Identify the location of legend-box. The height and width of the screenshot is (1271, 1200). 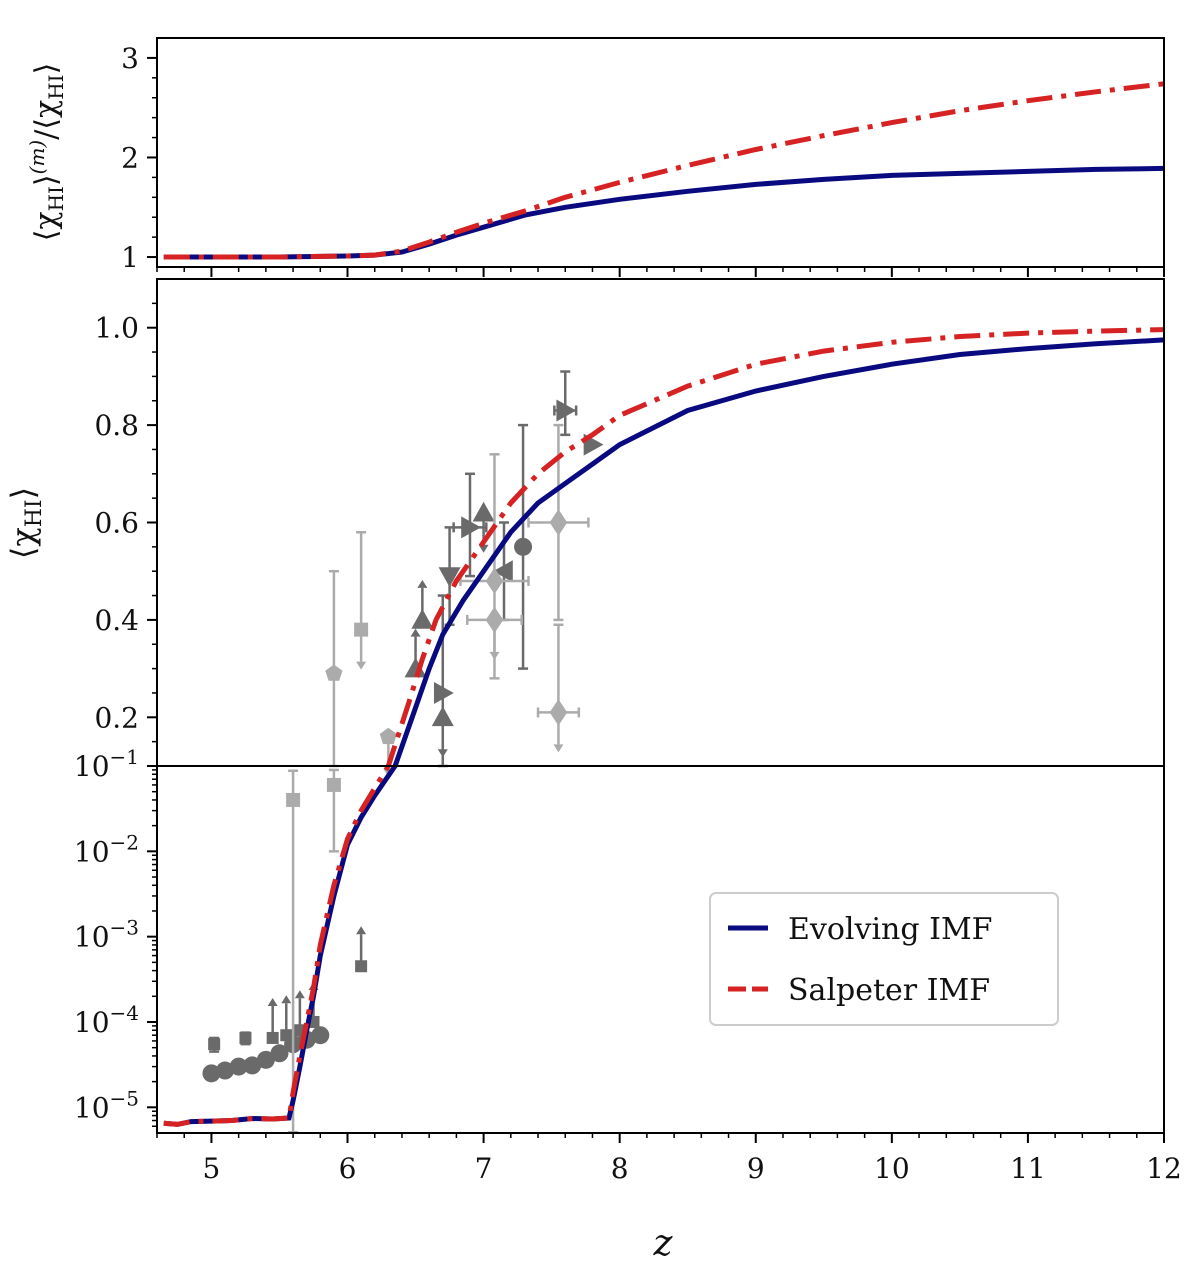
(884, 959).